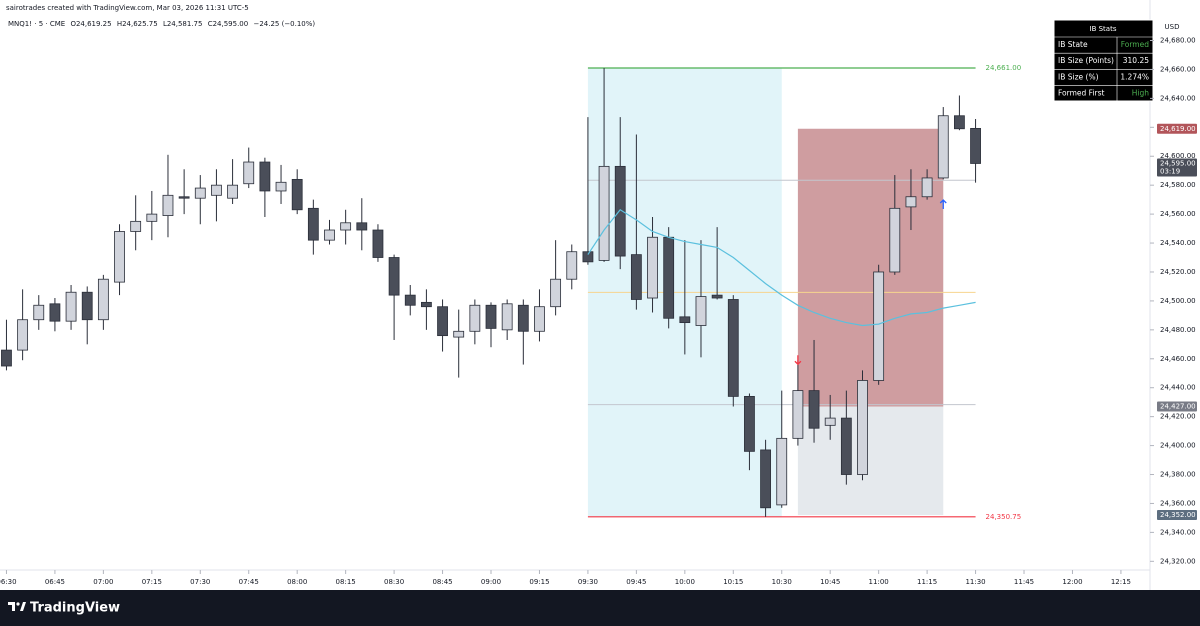 The image size is (1200, 626). I want to click on stat-name: Formed First, so click(1081, 93).